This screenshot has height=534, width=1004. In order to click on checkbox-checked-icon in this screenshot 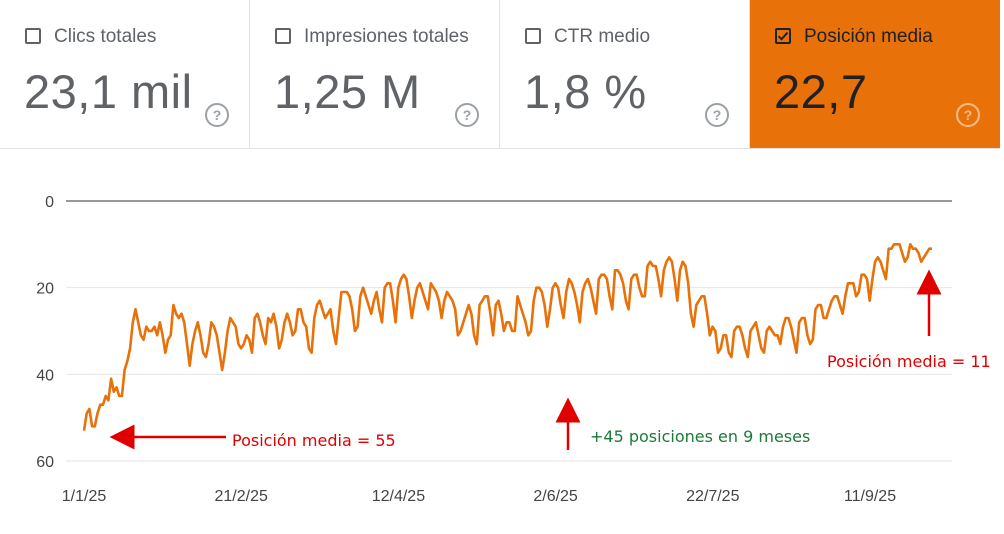, I will do `click(783, 36)`.